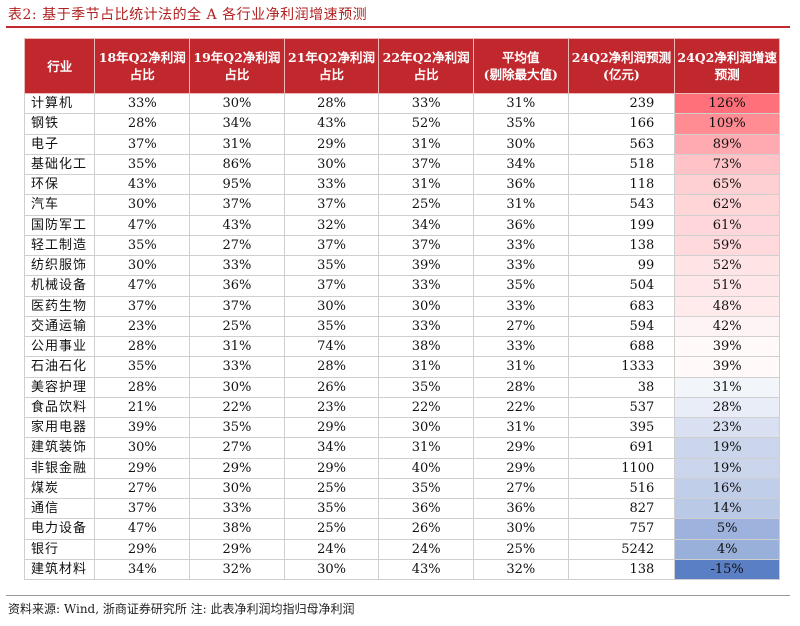  Describe the element at coordinates (59, 245) in the screenshot. I see `cell-industry: 轻工制造` at that location.